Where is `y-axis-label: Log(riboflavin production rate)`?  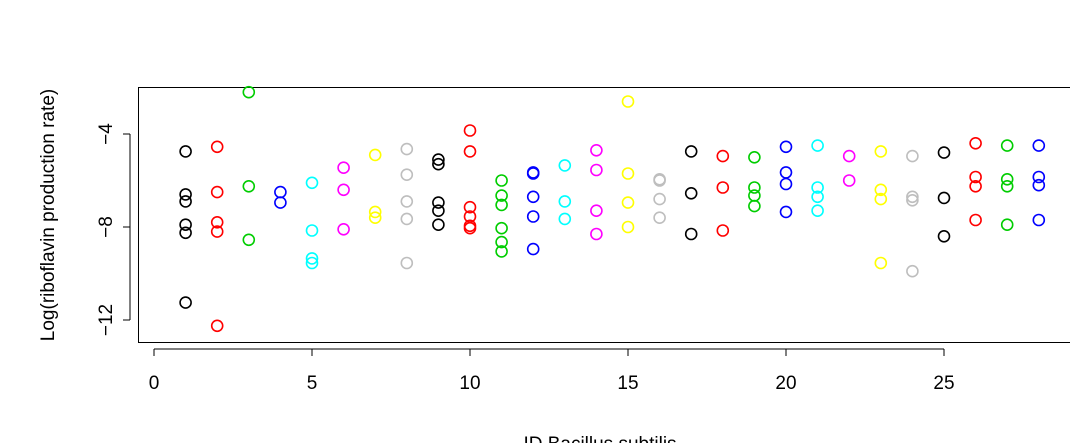 y-axis-label: Log(riboflavin production rate) is located at coordinates (48, 215).